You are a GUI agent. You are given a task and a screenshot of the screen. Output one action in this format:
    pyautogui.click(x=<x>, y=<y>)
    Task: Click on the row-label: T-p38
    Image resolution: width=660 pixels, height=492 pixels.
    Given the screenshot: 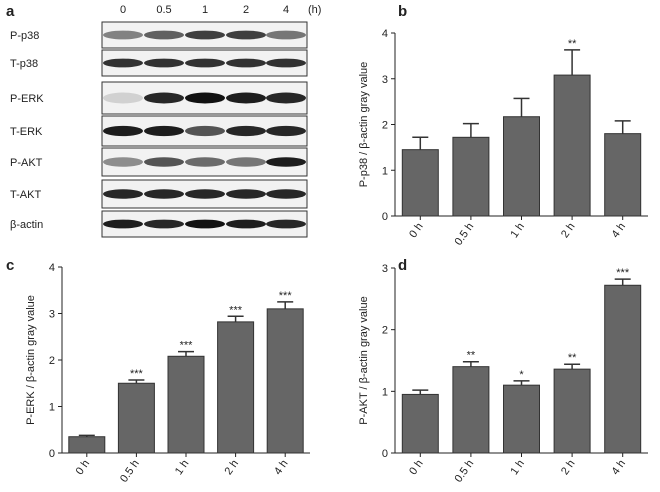 What is the action you would take?
    pyautogui.click(x=24, y=64)
    